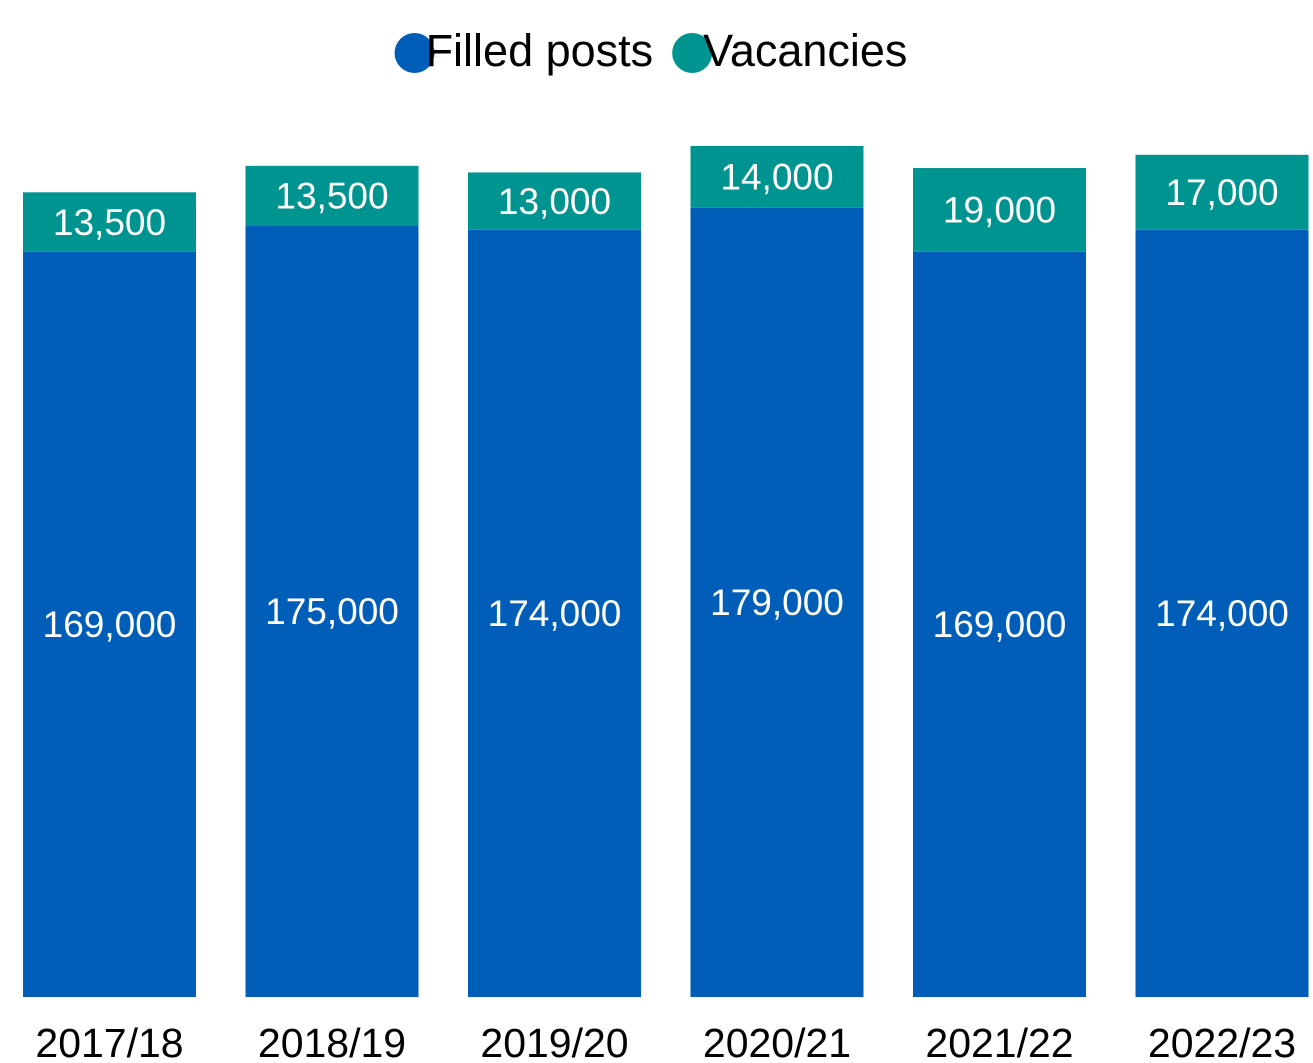 This screenshot has height=1063, width=1313. What do you see at coordinates (1222, 1041) in the screenshot?
I see `x-tick-label: 2022/23` at bounding box center [1222, 1041].